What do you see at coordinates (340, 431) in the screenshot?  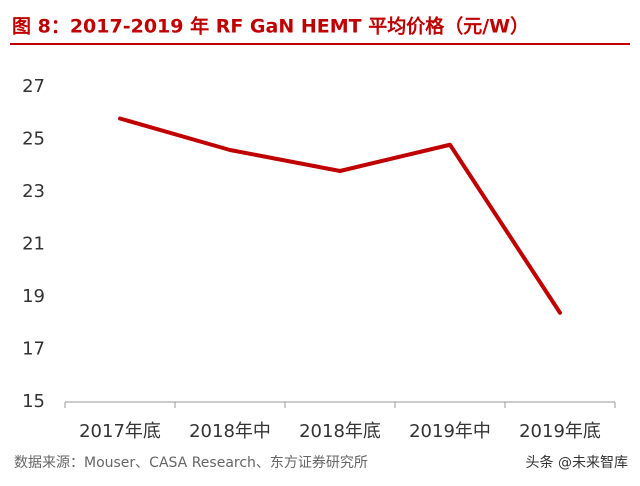 I see `x-tick-label: 2018年底` at bounding box center [340, 431].